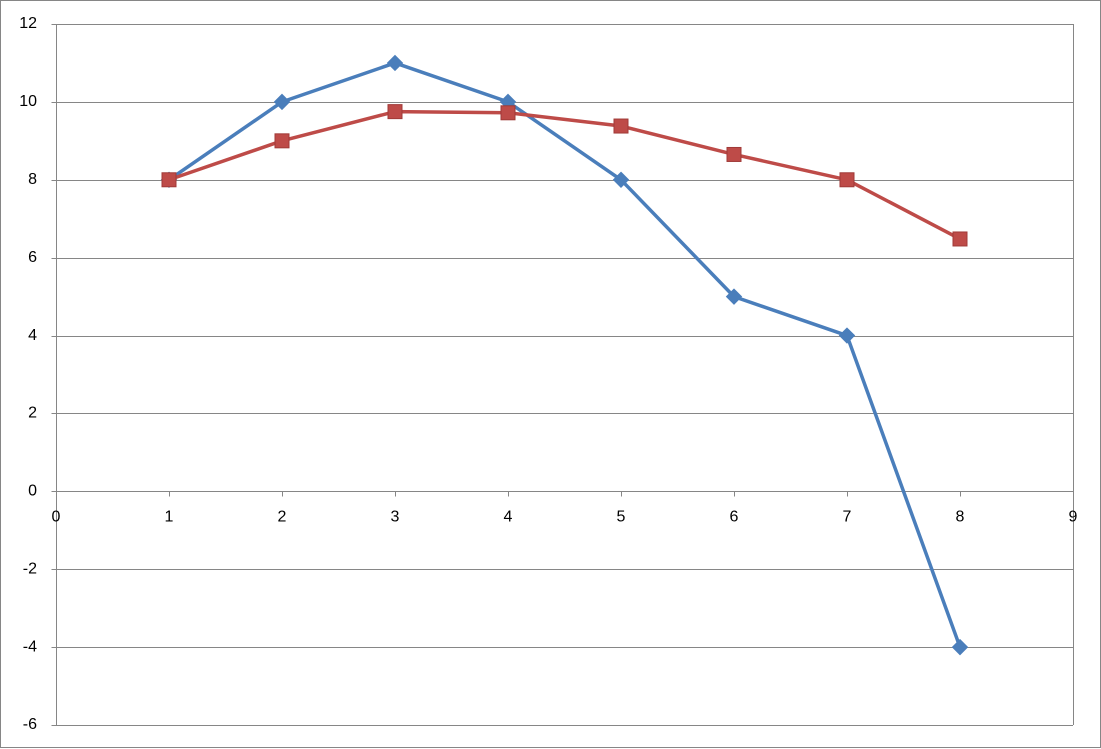 The width and height of the screenshot is (1101, 749). Describe the element at coordinates (960, 516) in the screenshot. I see `x-tick-label-8: 8` at that location.